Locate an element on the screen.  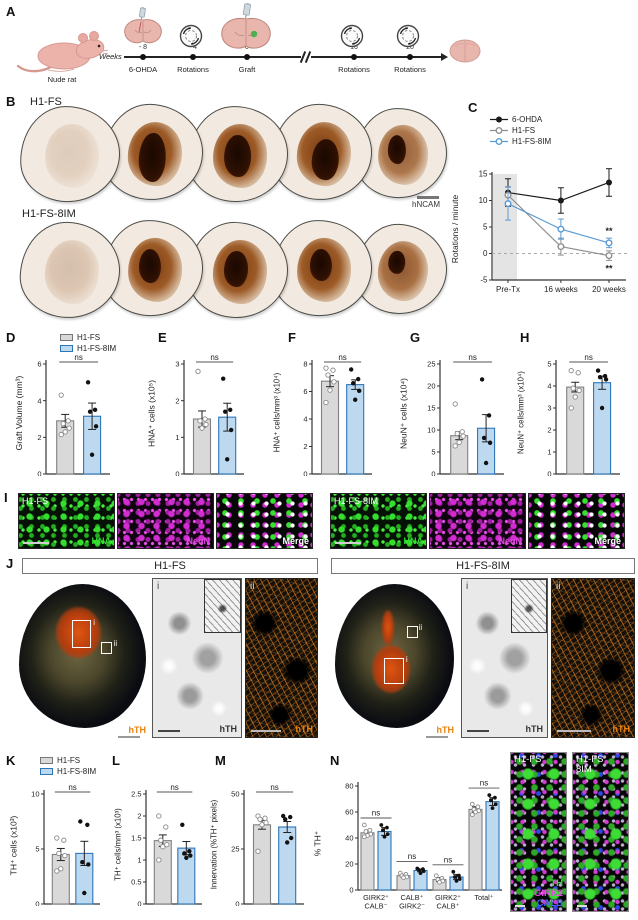
panel-letter-L: L is located at coordinates (116, 760).